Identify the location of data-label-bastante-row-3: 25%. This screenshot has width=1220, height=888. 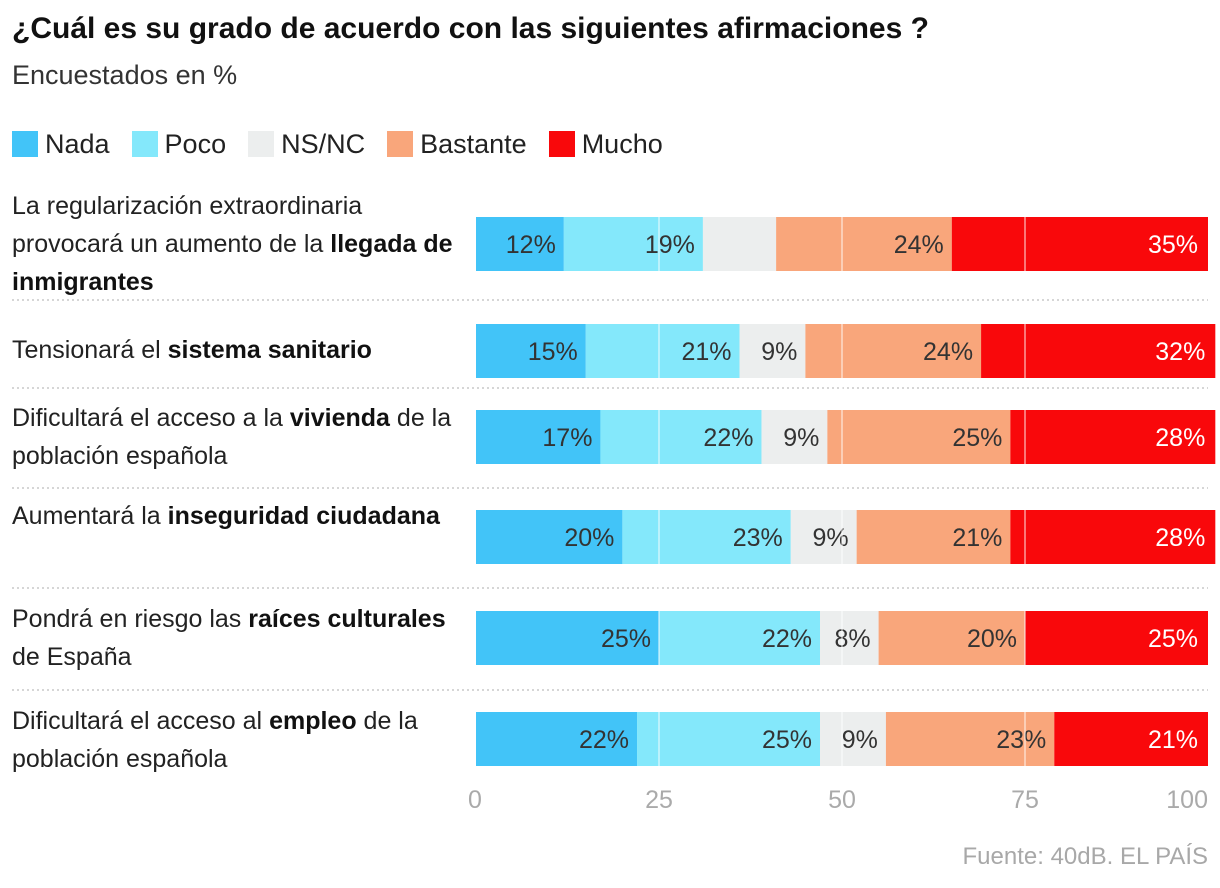
(977, 438).